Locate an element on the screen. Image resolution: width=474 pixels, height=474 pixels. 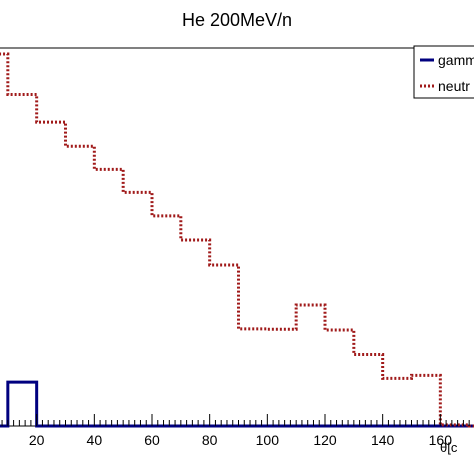
x-tick-label: 140 is located at coordinates (383, 440).